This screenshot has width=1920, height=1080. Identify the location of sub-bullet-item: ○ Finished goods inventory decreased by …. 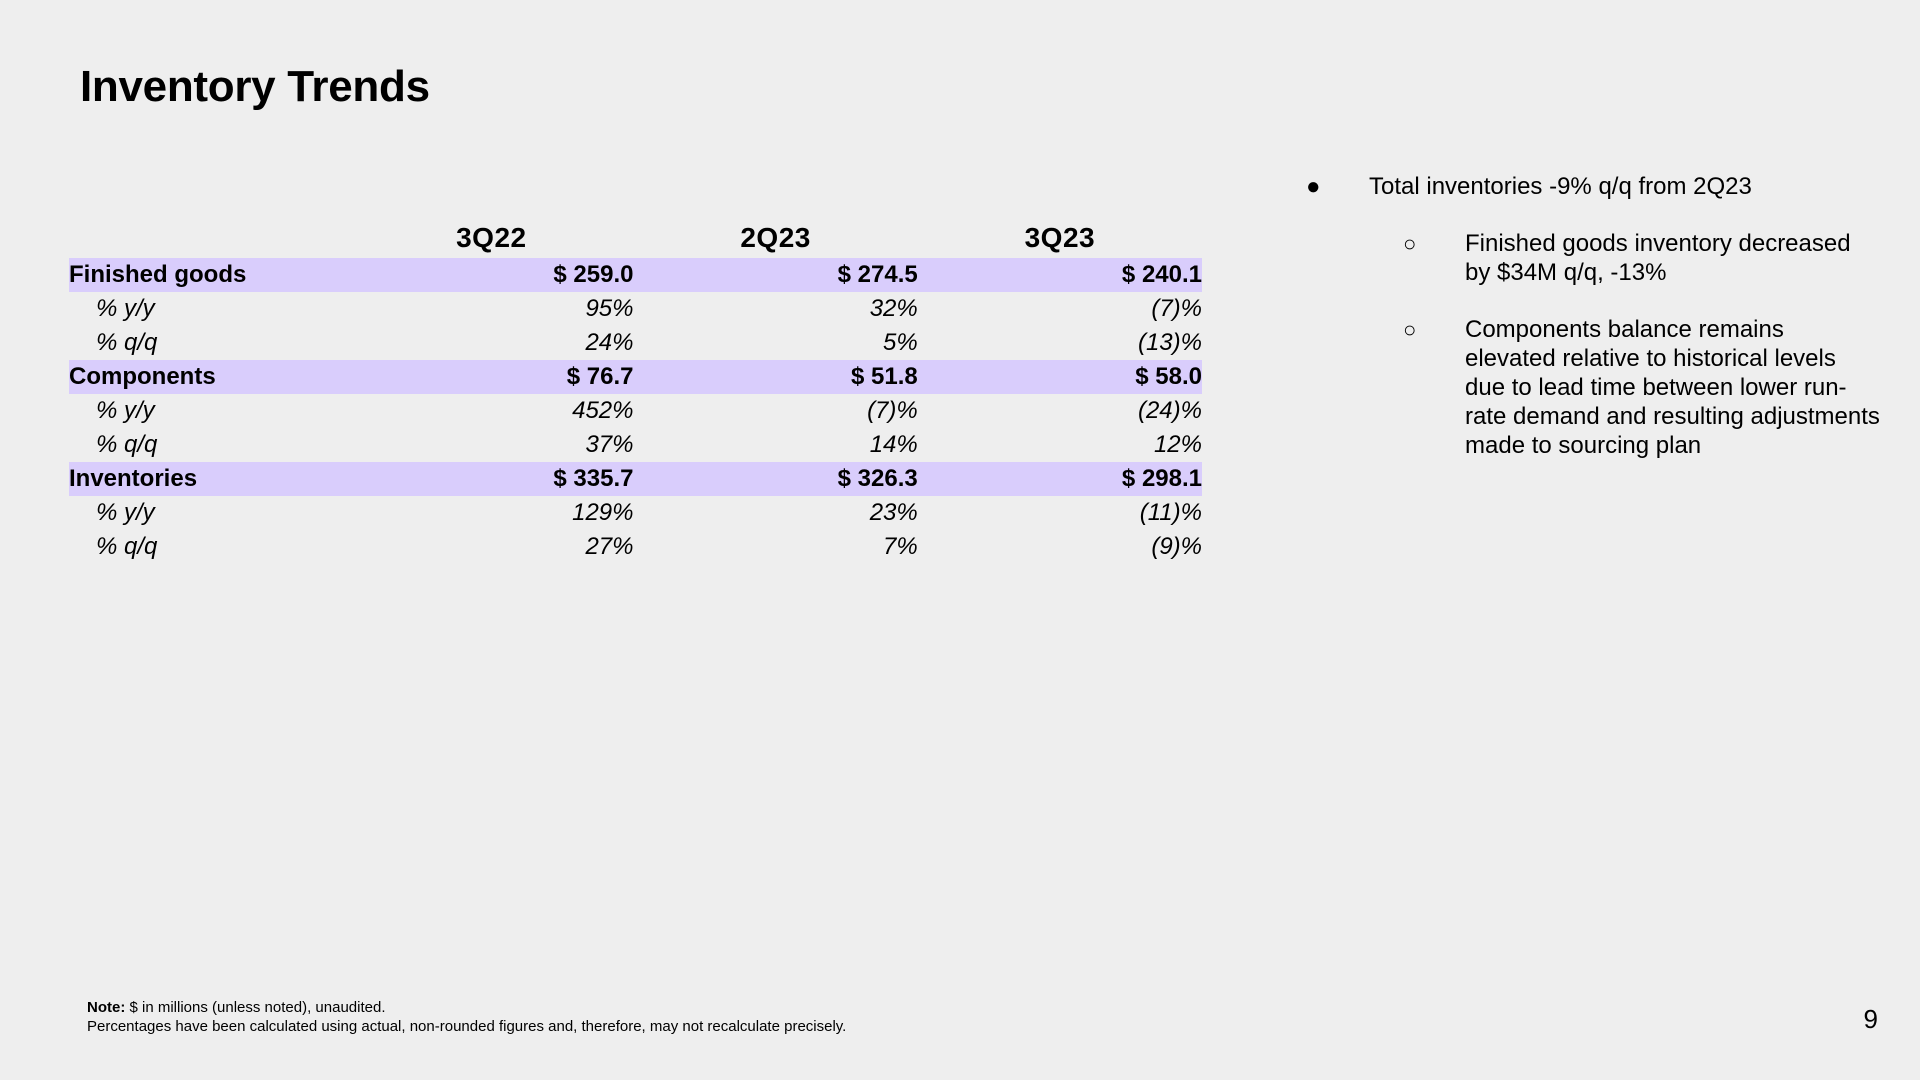
(1590, 258).